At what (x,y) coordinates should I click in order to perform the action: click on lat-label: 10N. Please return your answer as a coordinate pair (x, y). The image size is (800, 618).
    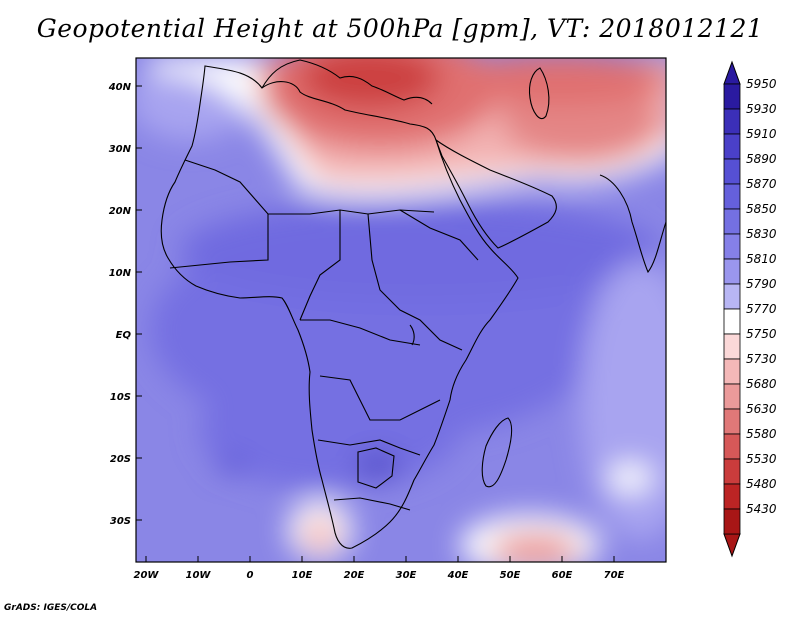
    Looking at the image, I should click on (120, 273).